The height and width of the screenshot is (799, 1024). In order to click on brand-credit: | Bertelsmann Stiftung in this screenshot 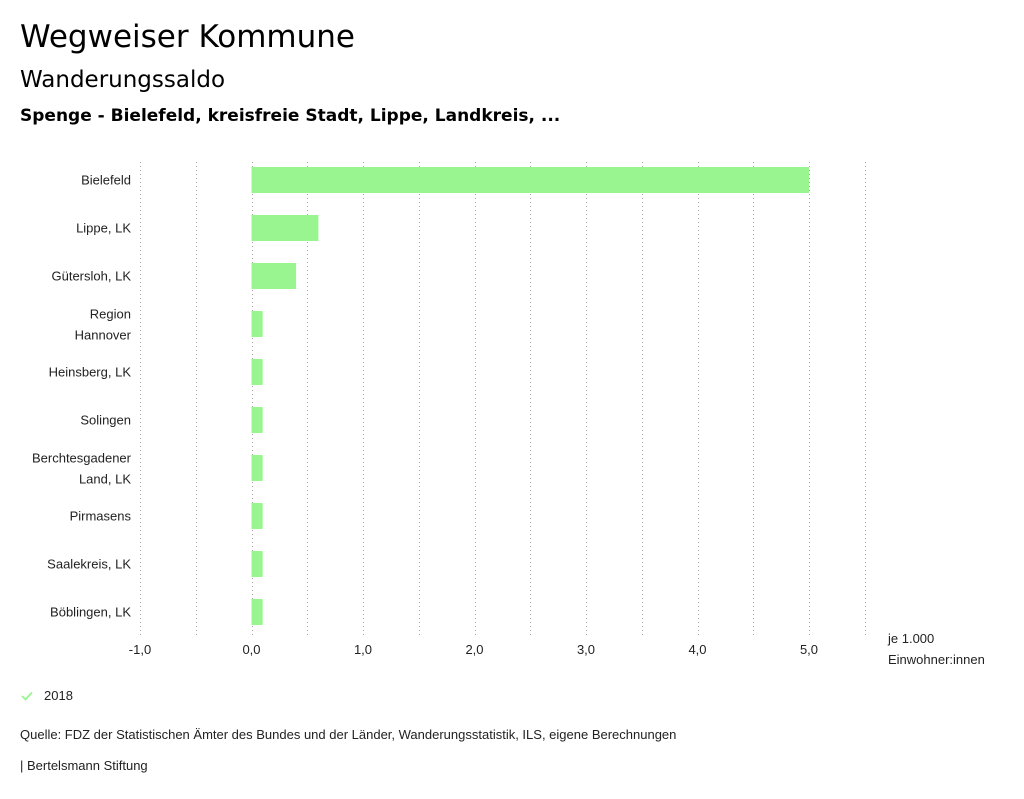, I will do `click(84, 765)`.